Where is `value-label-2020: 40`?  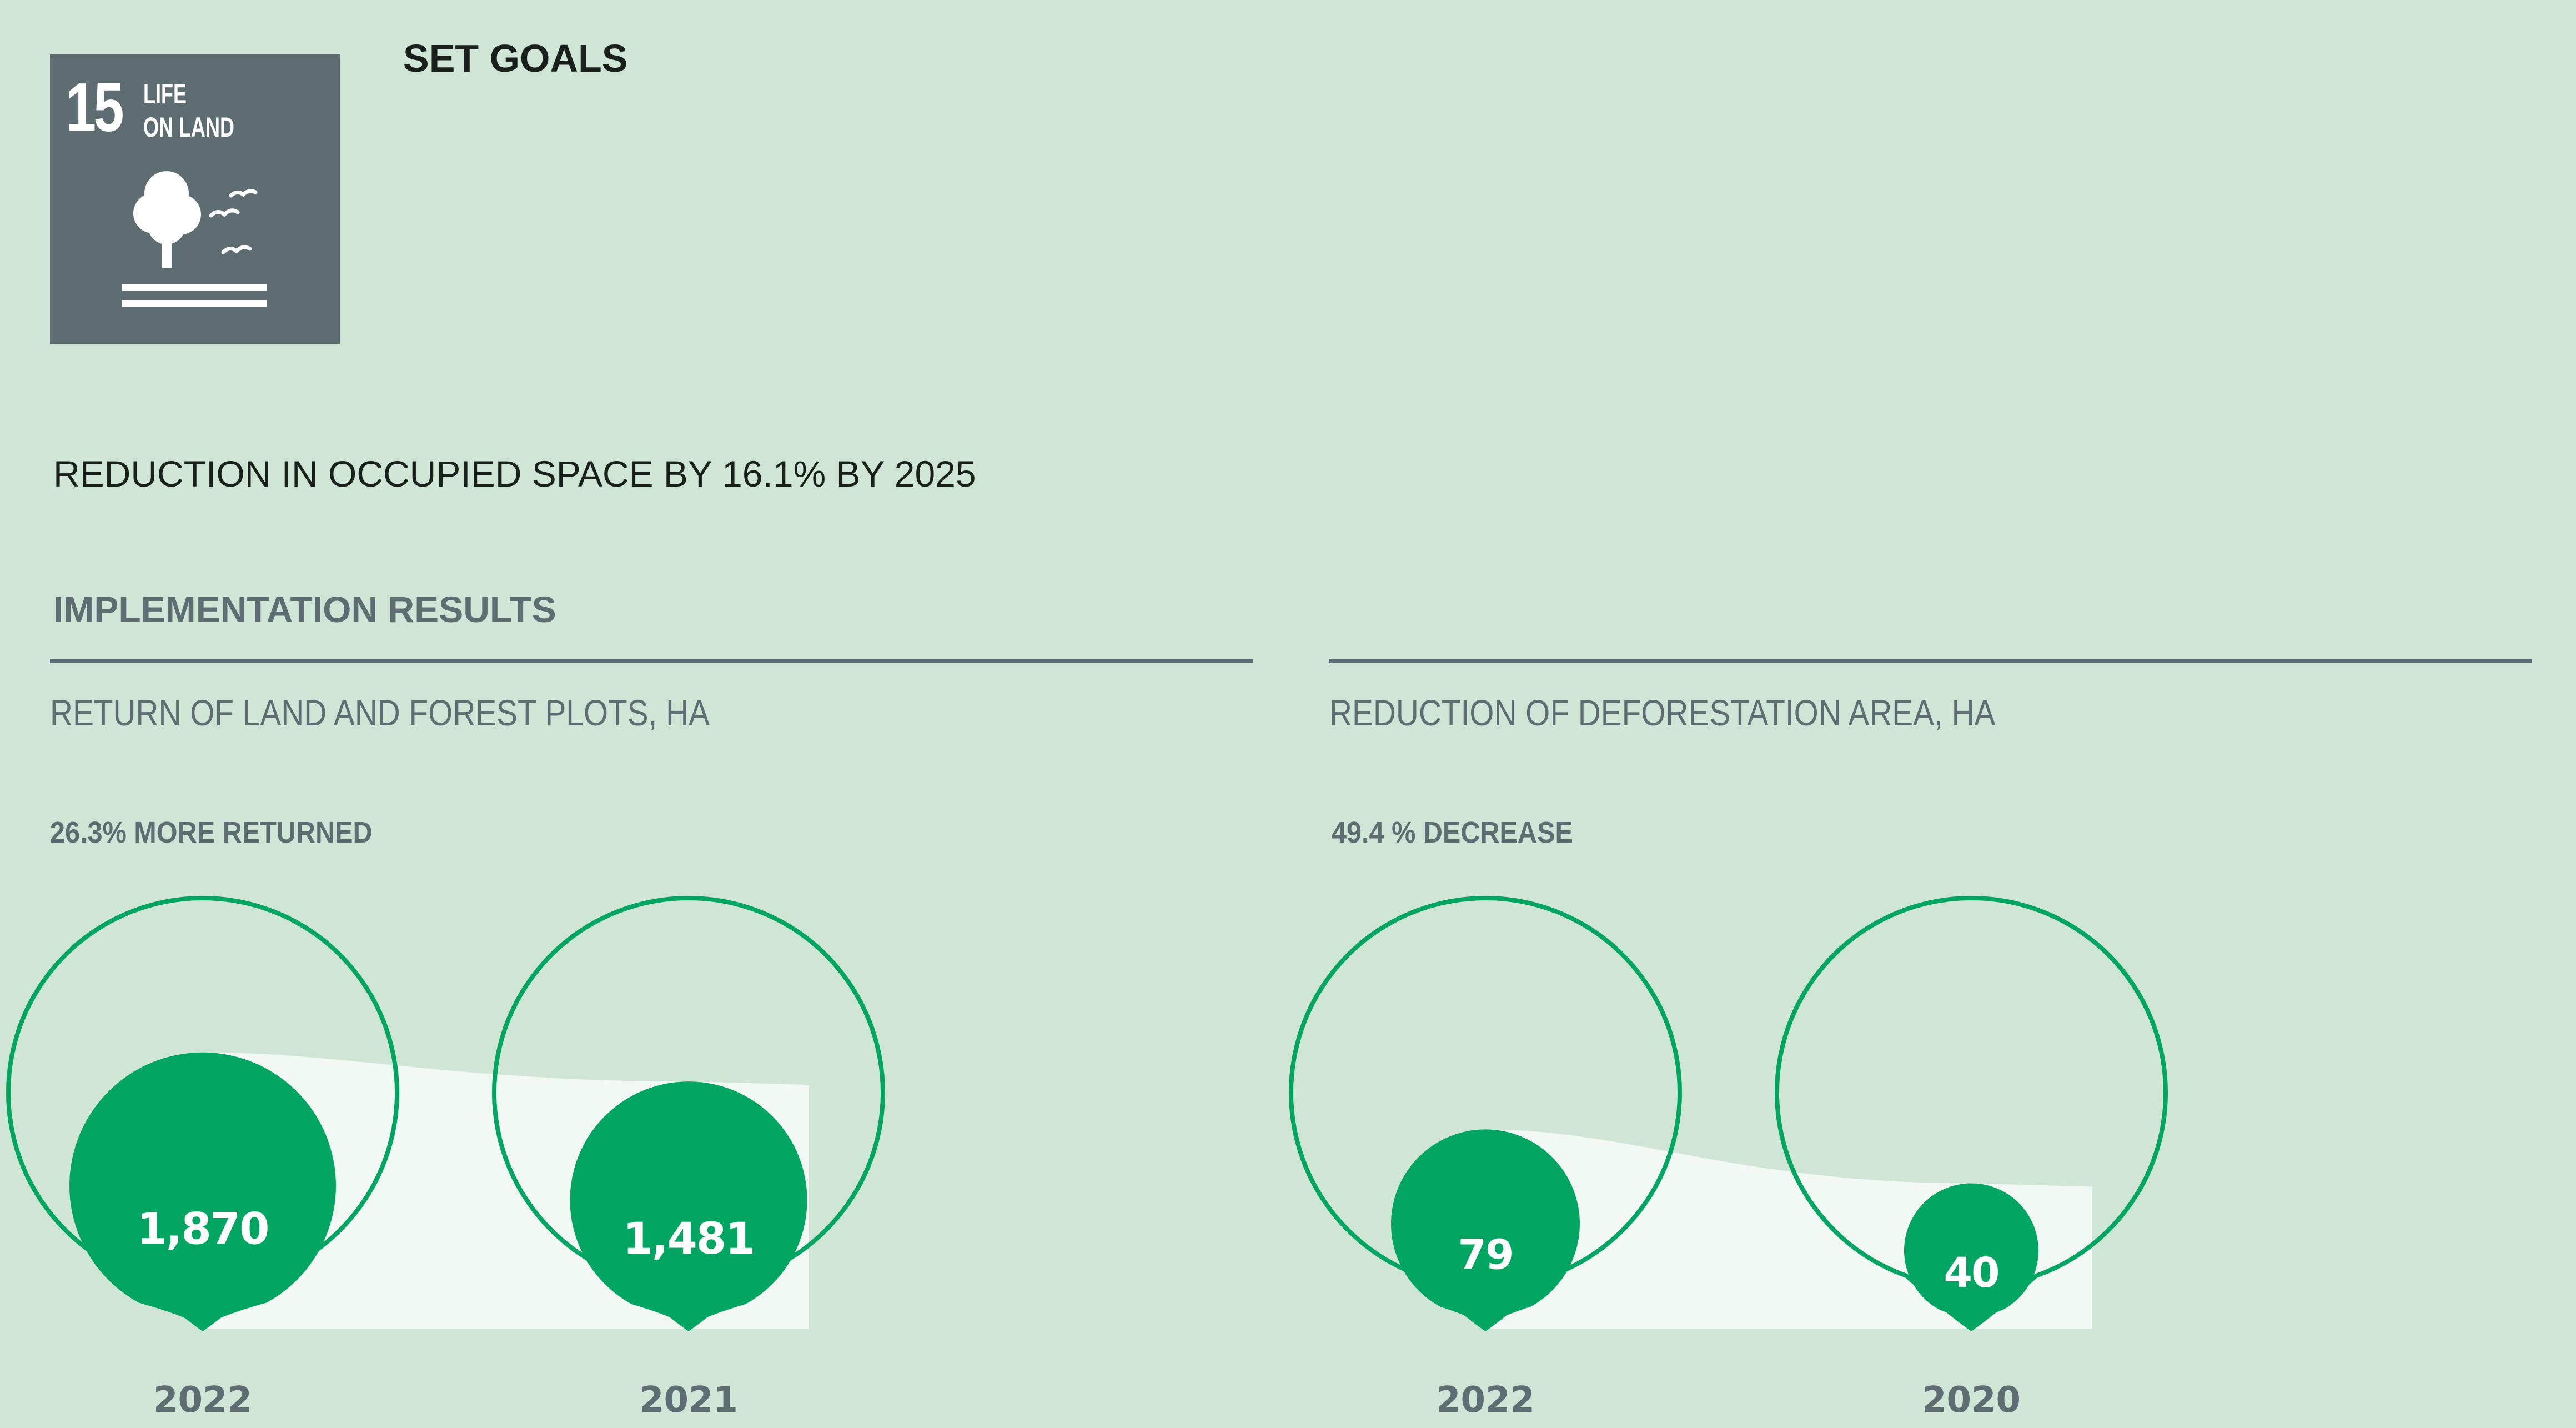
value-label-2020: 40 is located at coordinates (1971, 1273).